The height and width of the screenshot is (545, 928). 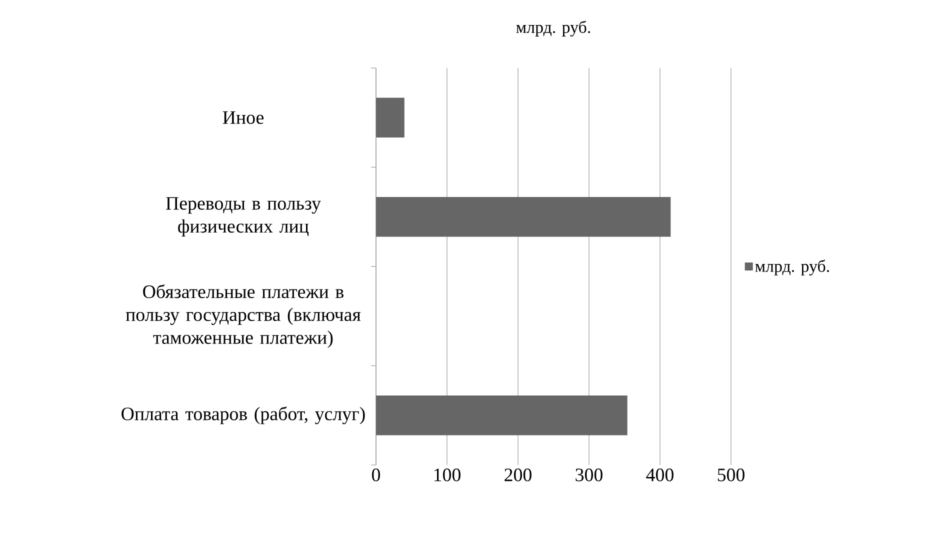 I want to click on x-tick-label: 300, so click(x=589, y=475).